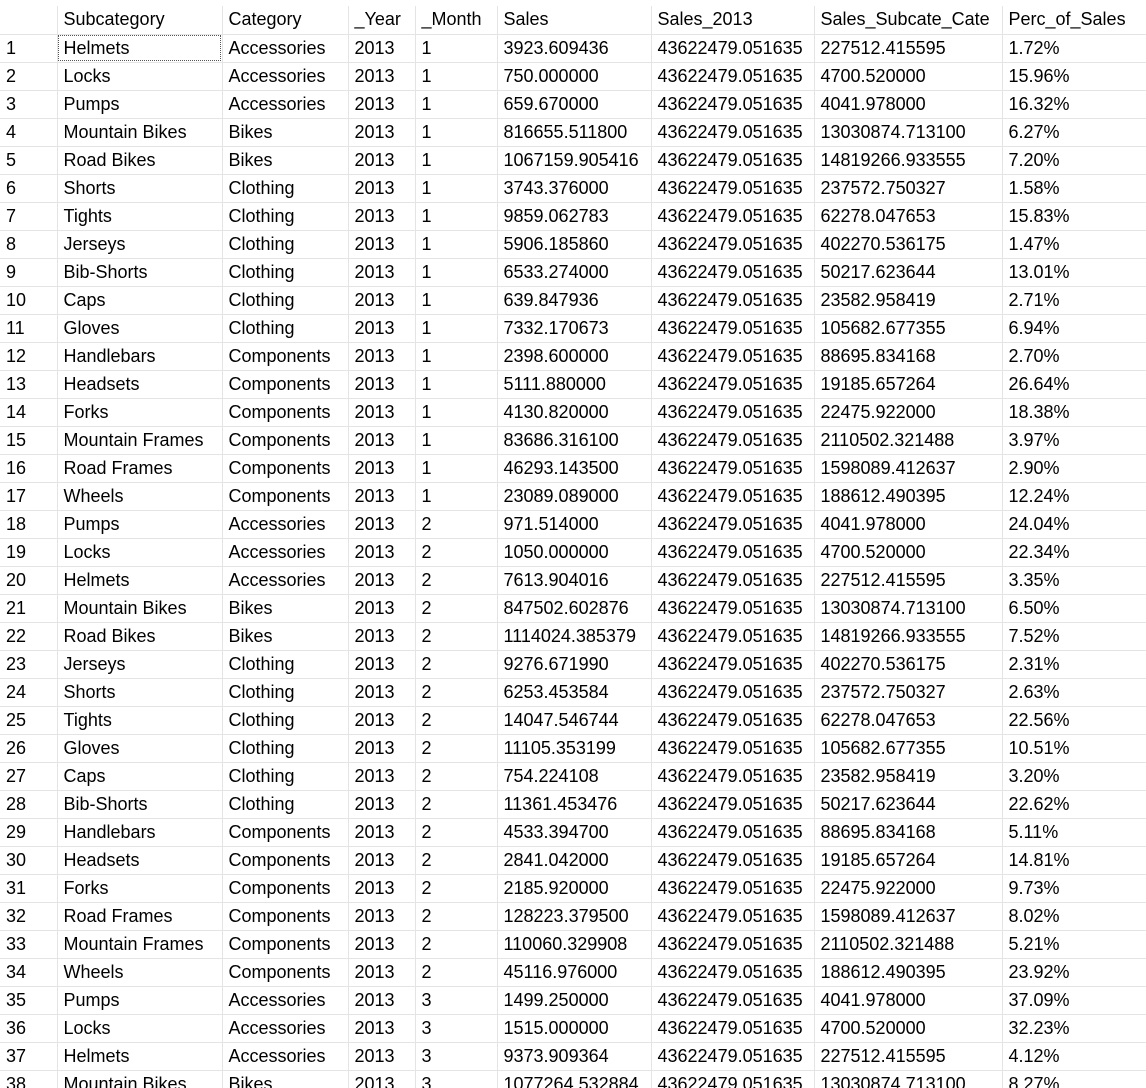 The width and height of the screenshot is (1146, 1088). I want to click on row-number: 6, so click(29, 188).